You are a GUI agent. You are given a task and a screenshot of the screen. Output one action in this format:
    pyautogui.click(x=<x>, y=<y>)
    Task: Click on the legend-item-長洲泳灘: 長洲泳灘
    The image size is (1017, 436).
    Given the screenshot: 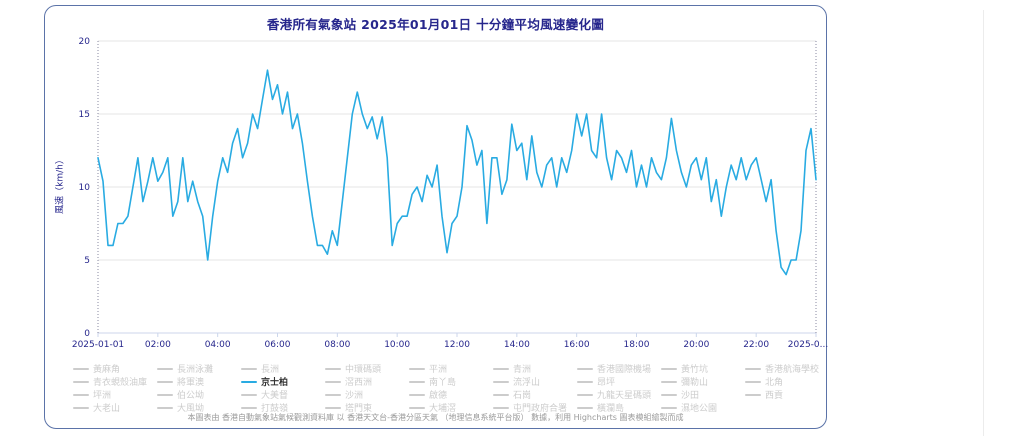 What is the action you would take?
    pyautogui.click(x=199, y=368)
    